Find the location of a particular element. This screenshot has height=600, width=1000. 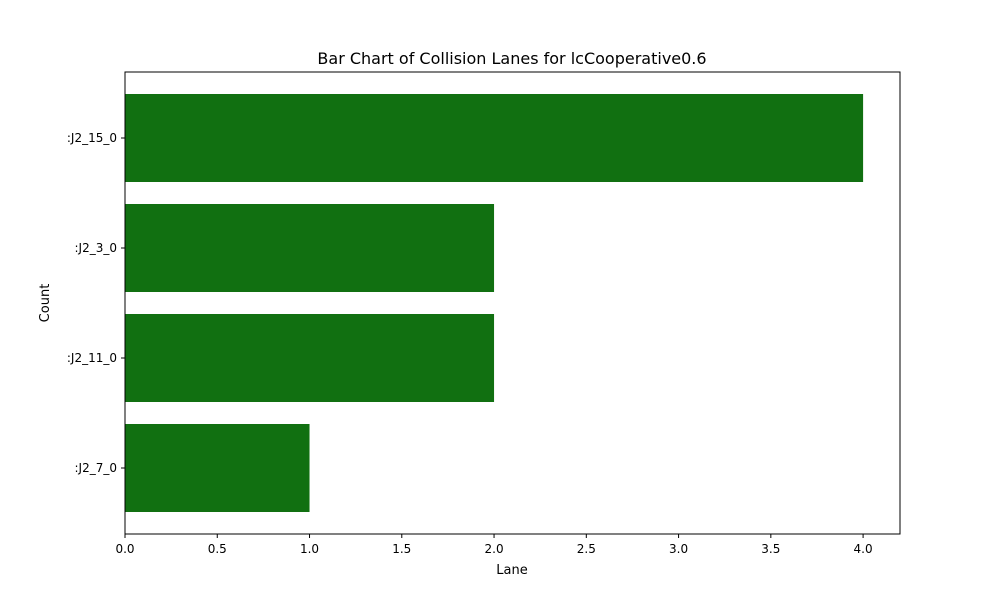

y-tick-label: :J2_3_0 is located at coordinates (96, 248).